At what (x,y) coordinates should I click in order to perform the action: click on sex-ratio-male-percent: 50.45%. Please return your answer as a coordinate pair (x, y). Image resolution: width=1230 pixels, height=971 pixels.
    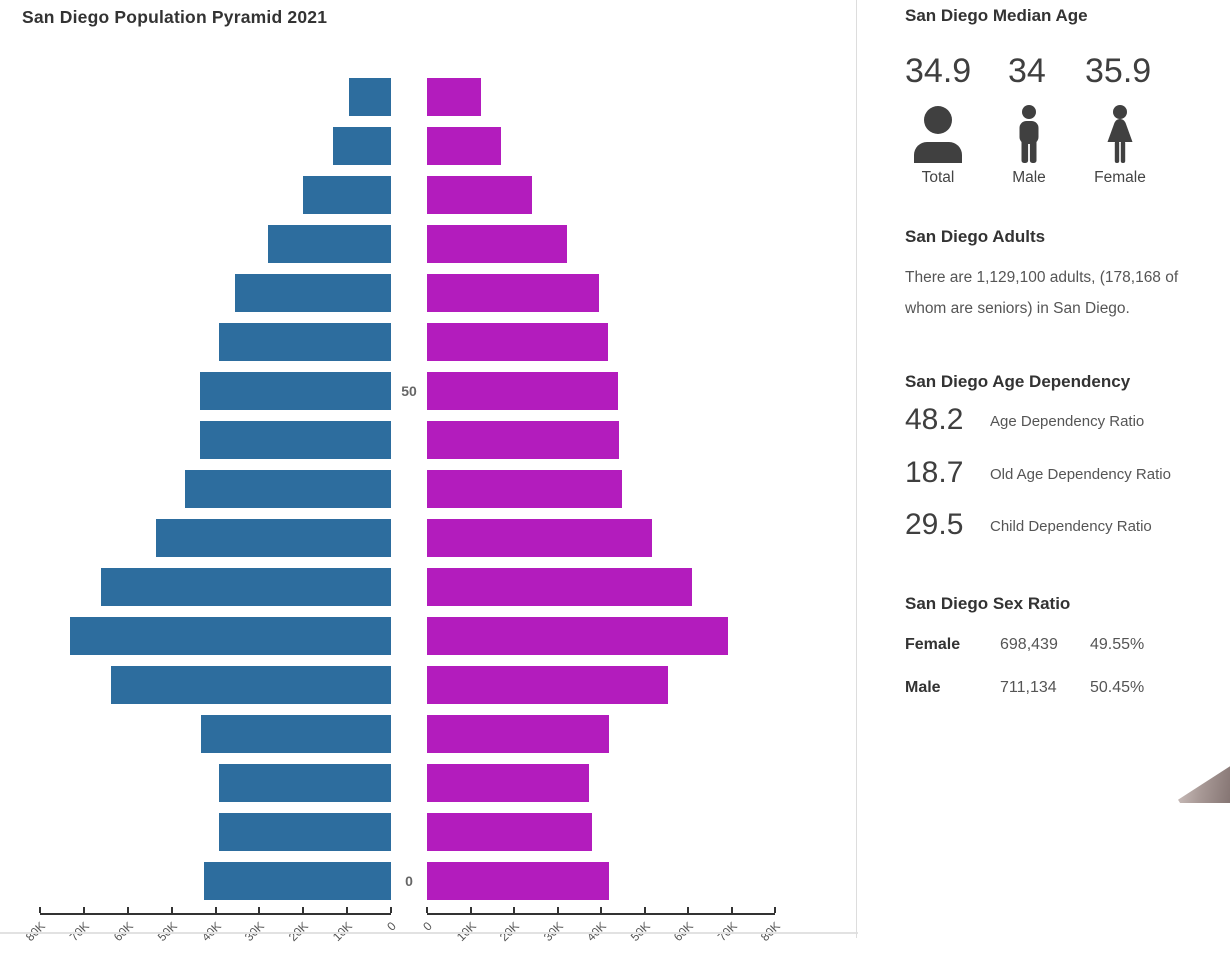
    Looking at the image, I should click on (1117, 687).